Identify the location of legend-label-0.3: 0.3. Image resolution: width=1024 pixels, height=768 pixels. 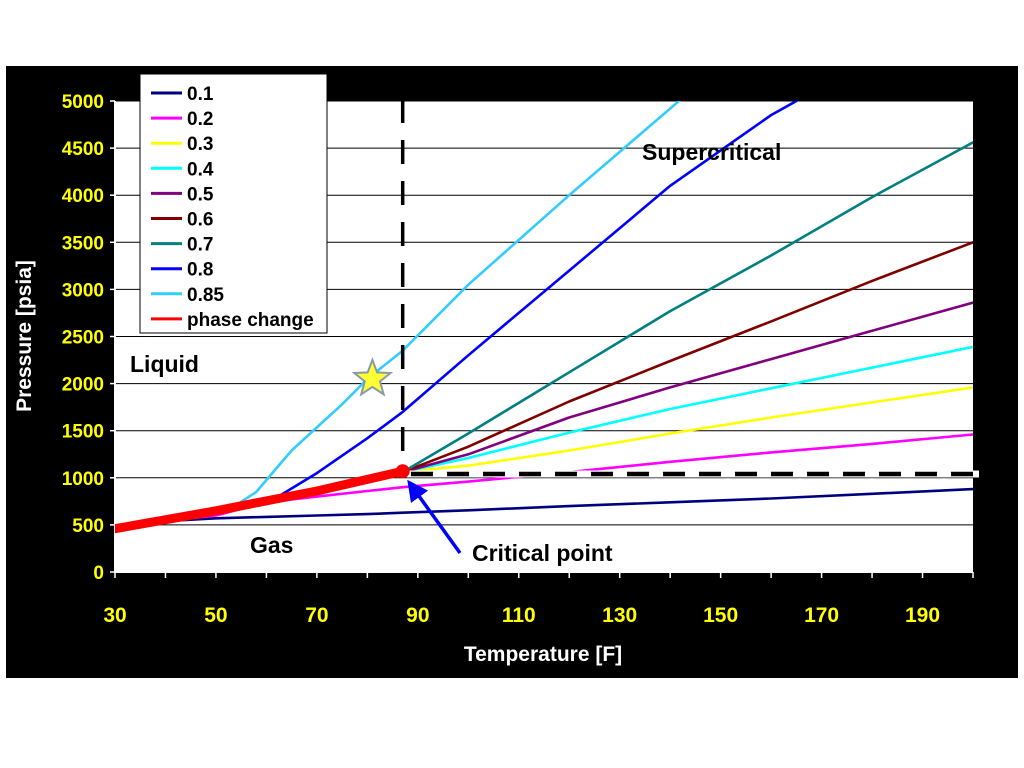
(200, 144).